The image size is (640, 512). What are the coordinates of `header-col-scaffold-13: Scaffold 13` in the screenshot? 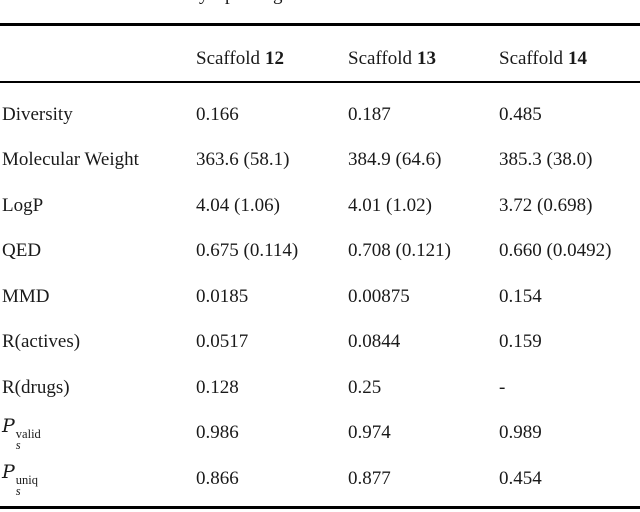 It's located at (423, 59).